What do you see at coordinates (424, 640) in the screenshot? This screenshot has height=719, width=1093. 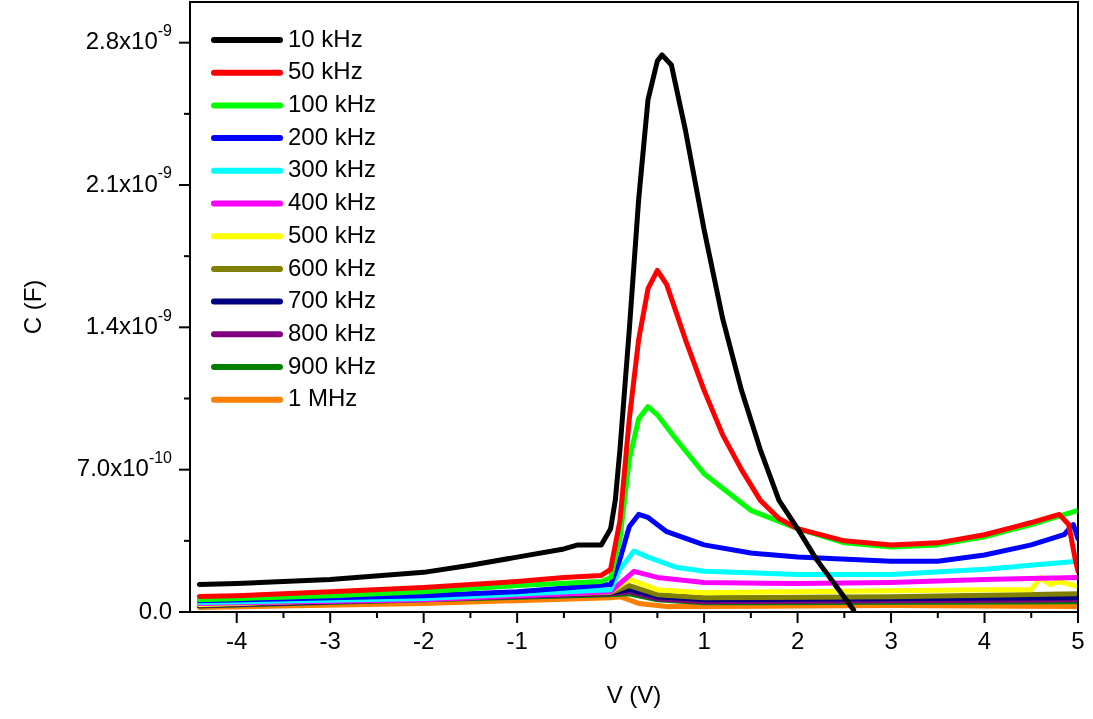 I see `x-tick-label: -2` at bounding box center [424, 640].